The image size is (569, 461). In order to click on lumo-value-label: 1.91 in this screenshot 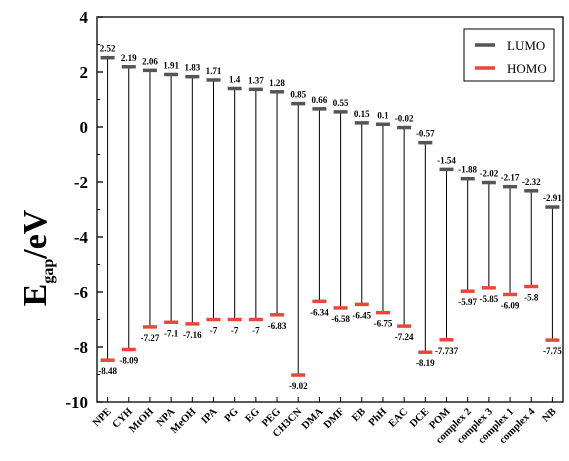, I will do `click(171, 65)`.